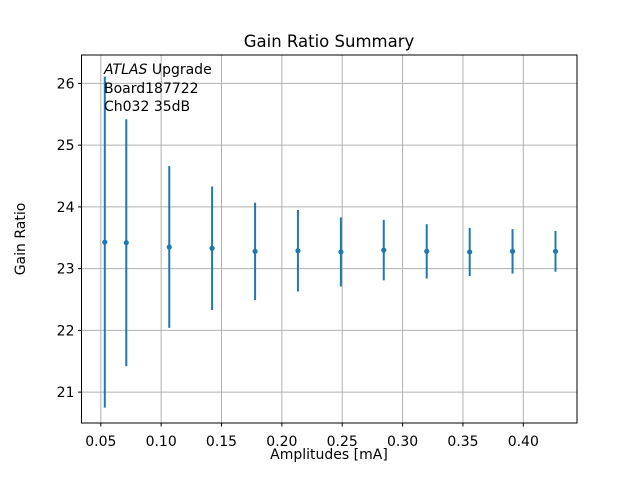 This screenshot has height=480, width=640. What do you see at coordinates (151, 88) in the screenshot?
I see `annotation-line-board: Board187722` at bounding box center [151, 88].